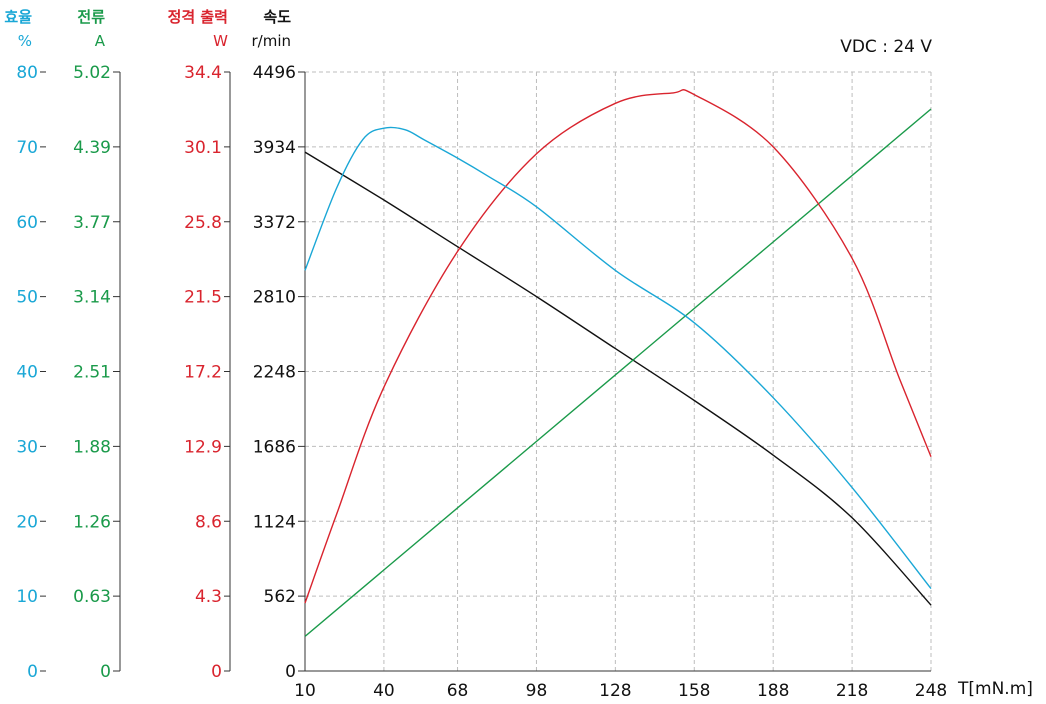 This screenshot has width=1046, height=704. Describe the element at coordinates (92, 373) in the screenshot. I see `current-tick-label: 2.51` at that location.